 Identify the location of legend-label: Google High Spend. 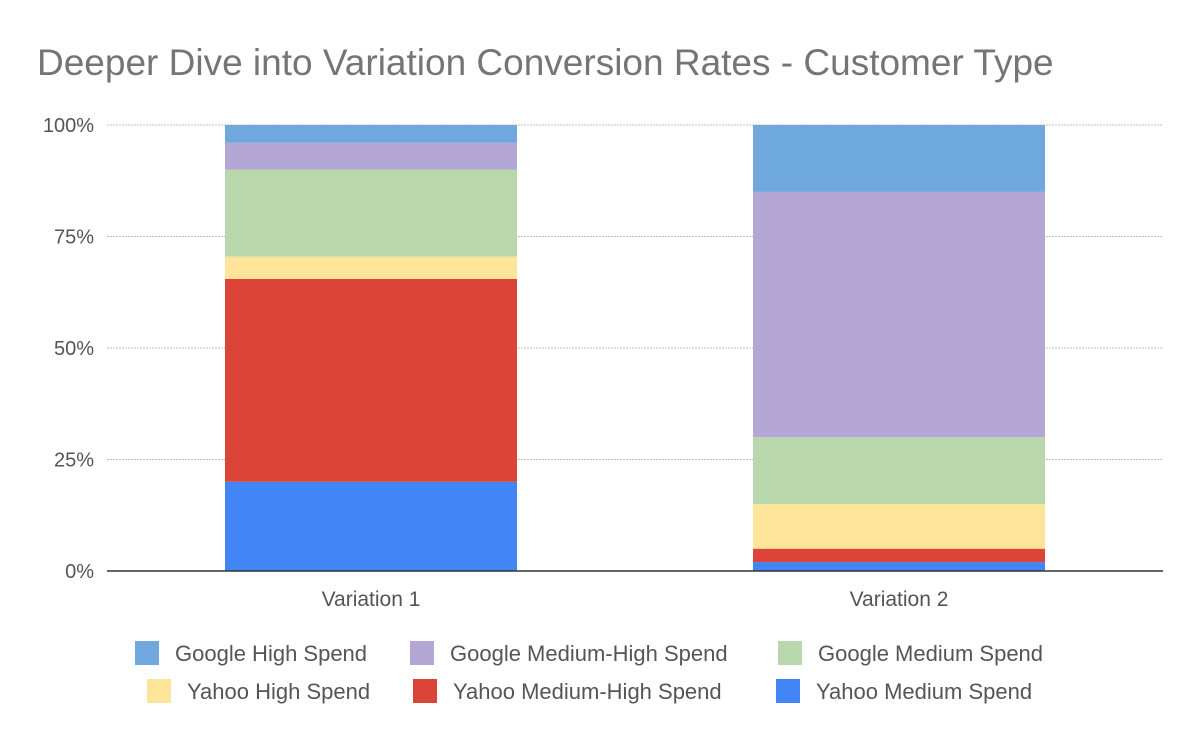
(271, 653).